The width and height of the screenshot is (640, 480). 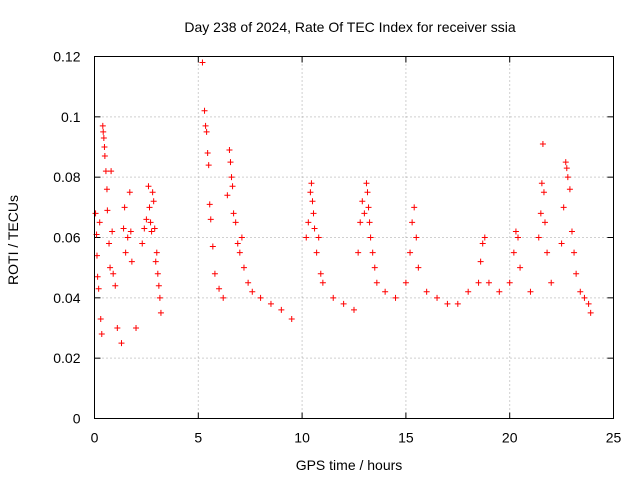 What do you see at coordinates (66, 358) in the screenshot?
I see `y-tick-label: 0.02` at bounding box center [66, 358].